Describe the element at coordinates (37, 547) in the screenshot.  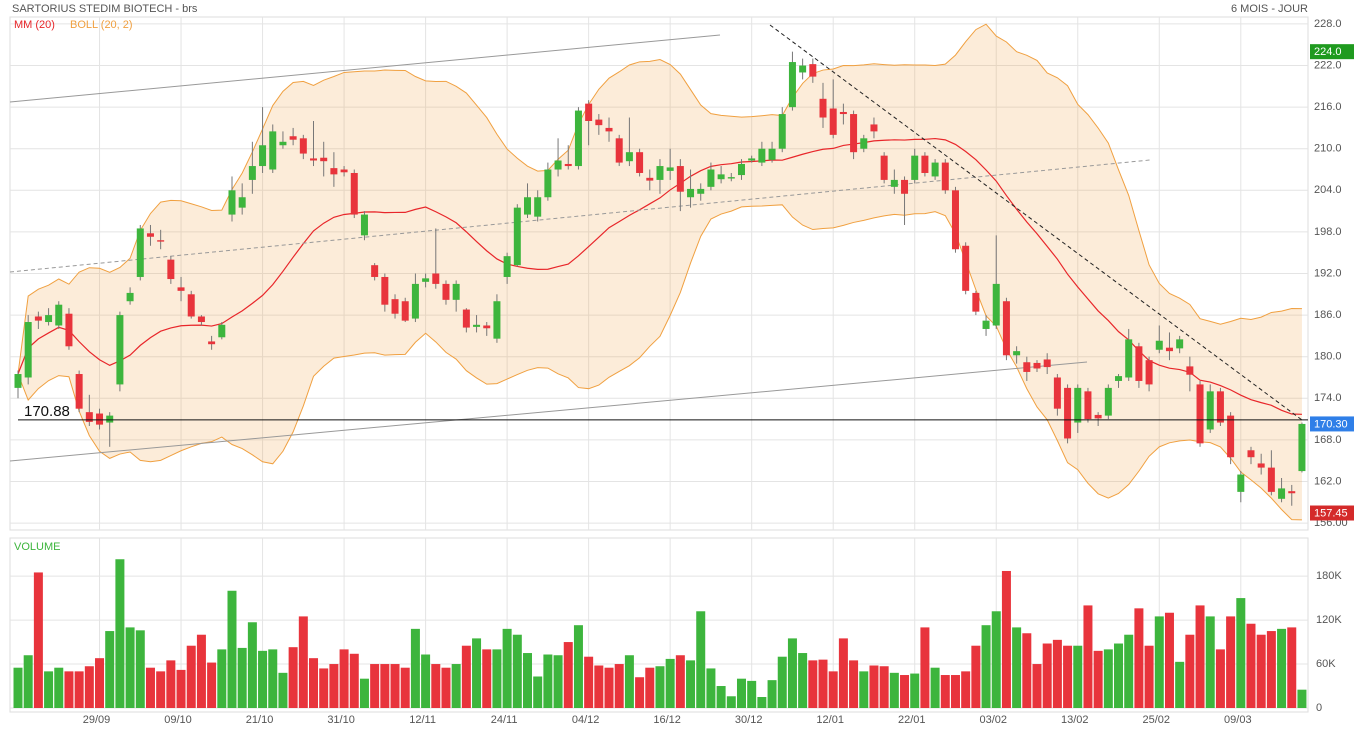
I see `volume-title: VOLUME` at that location.